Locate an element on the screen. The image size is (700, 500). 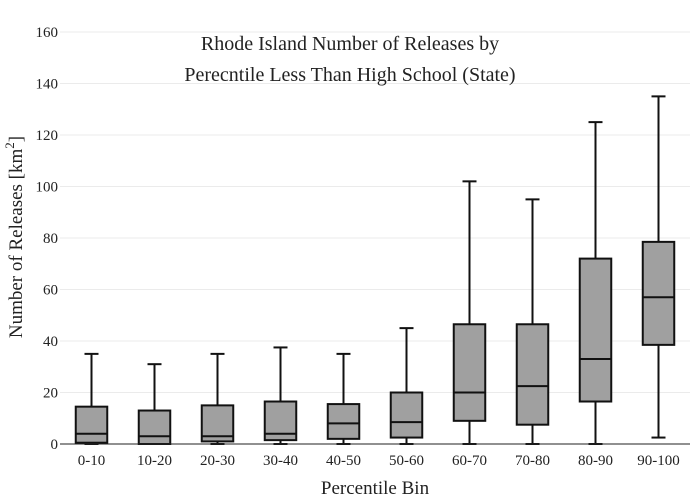
x-tick-label-10-20: 10-20 is located at coordinates (154, 461).